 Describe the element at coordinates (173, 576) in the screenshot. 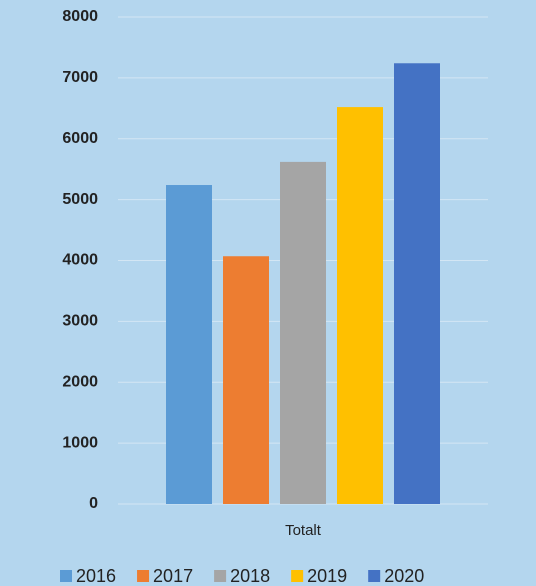

I see `legend-label: 2017` at that location.